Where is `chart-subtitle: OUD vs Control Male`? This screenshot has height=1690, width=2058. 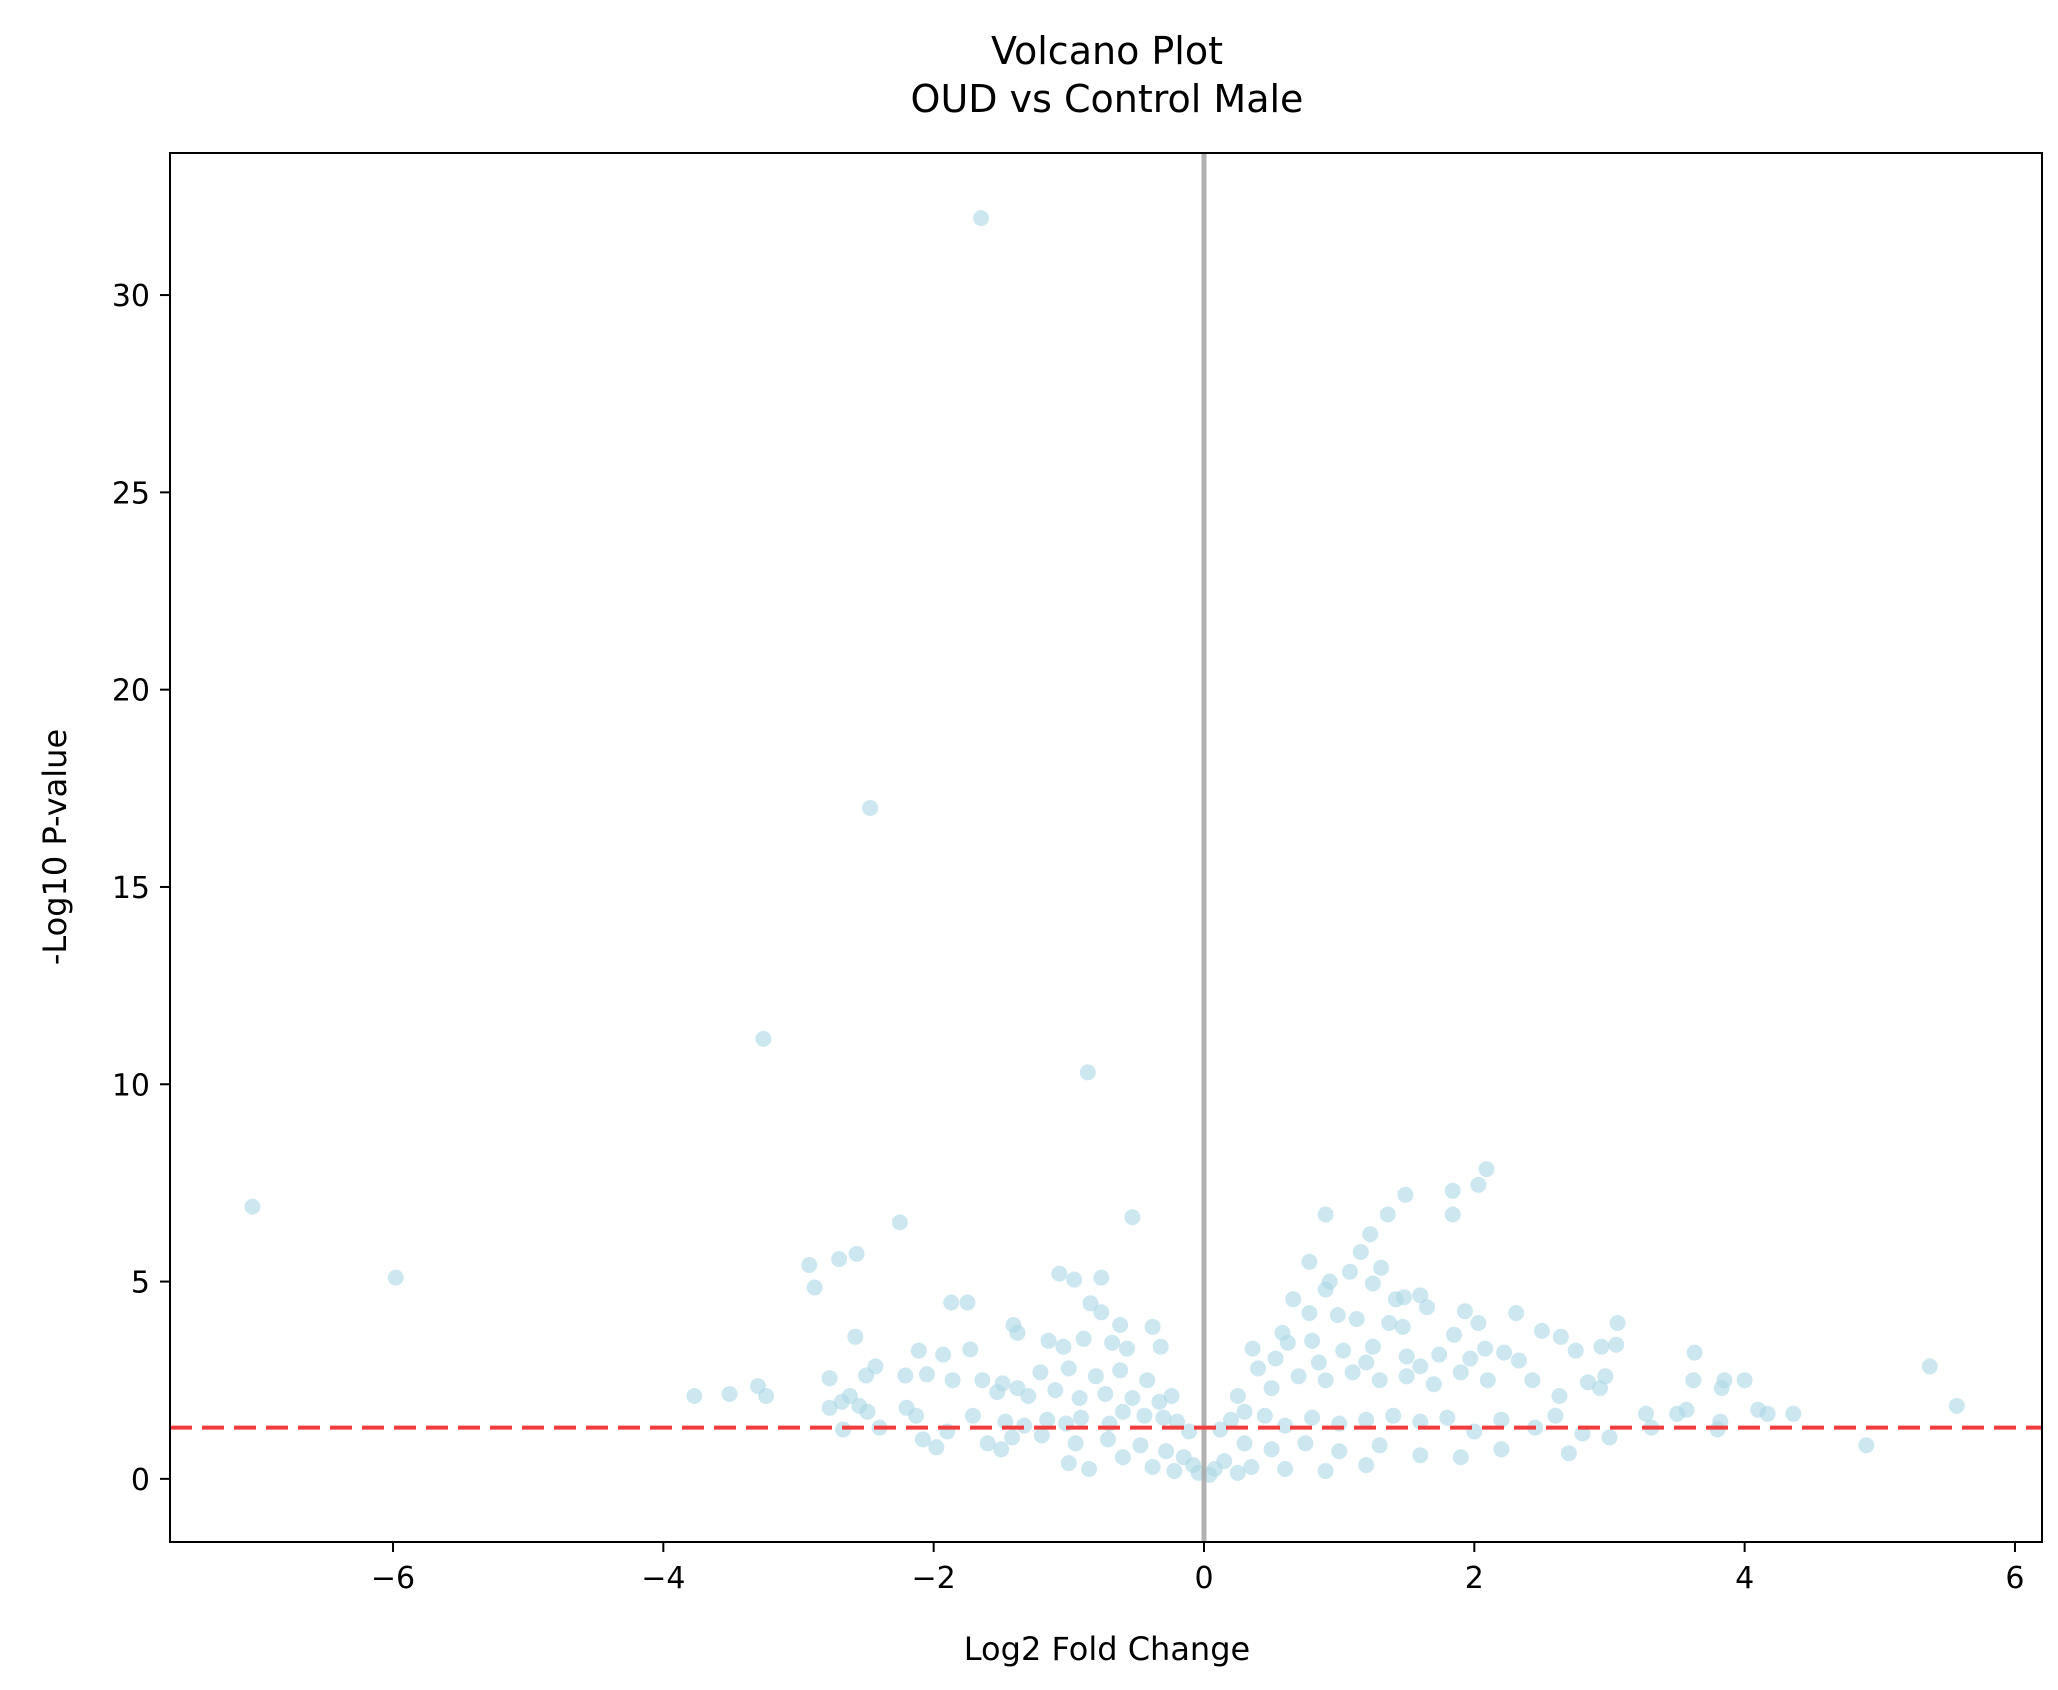
chart-subtitle: OUD vs Control Male is located at coordinates (1107, 99).